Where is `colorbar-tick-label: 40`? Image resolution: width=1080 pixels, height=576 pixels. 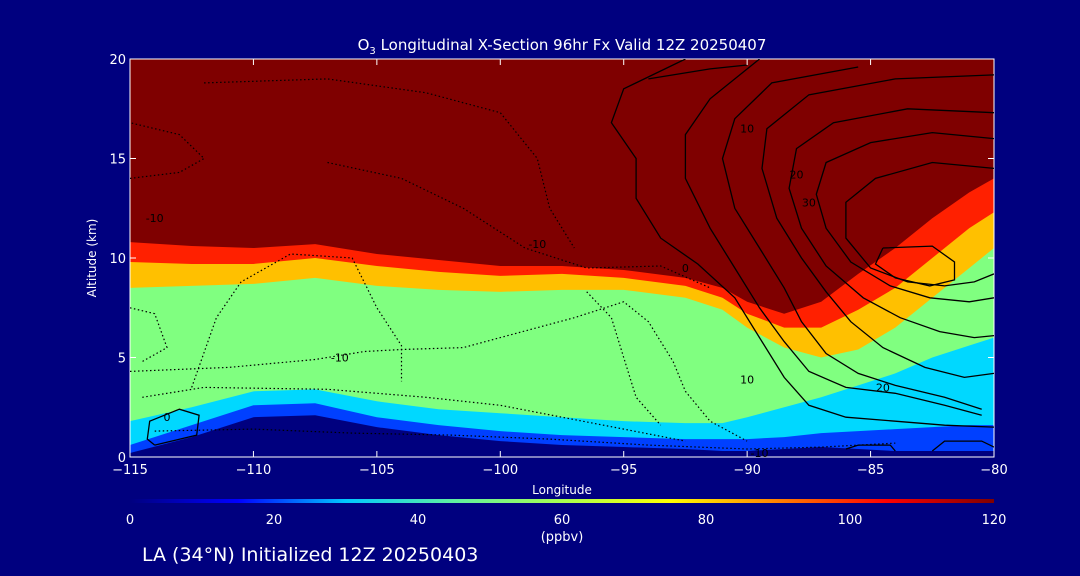
colorbar-tick-label: 40 is located at coordinates (418, 520).